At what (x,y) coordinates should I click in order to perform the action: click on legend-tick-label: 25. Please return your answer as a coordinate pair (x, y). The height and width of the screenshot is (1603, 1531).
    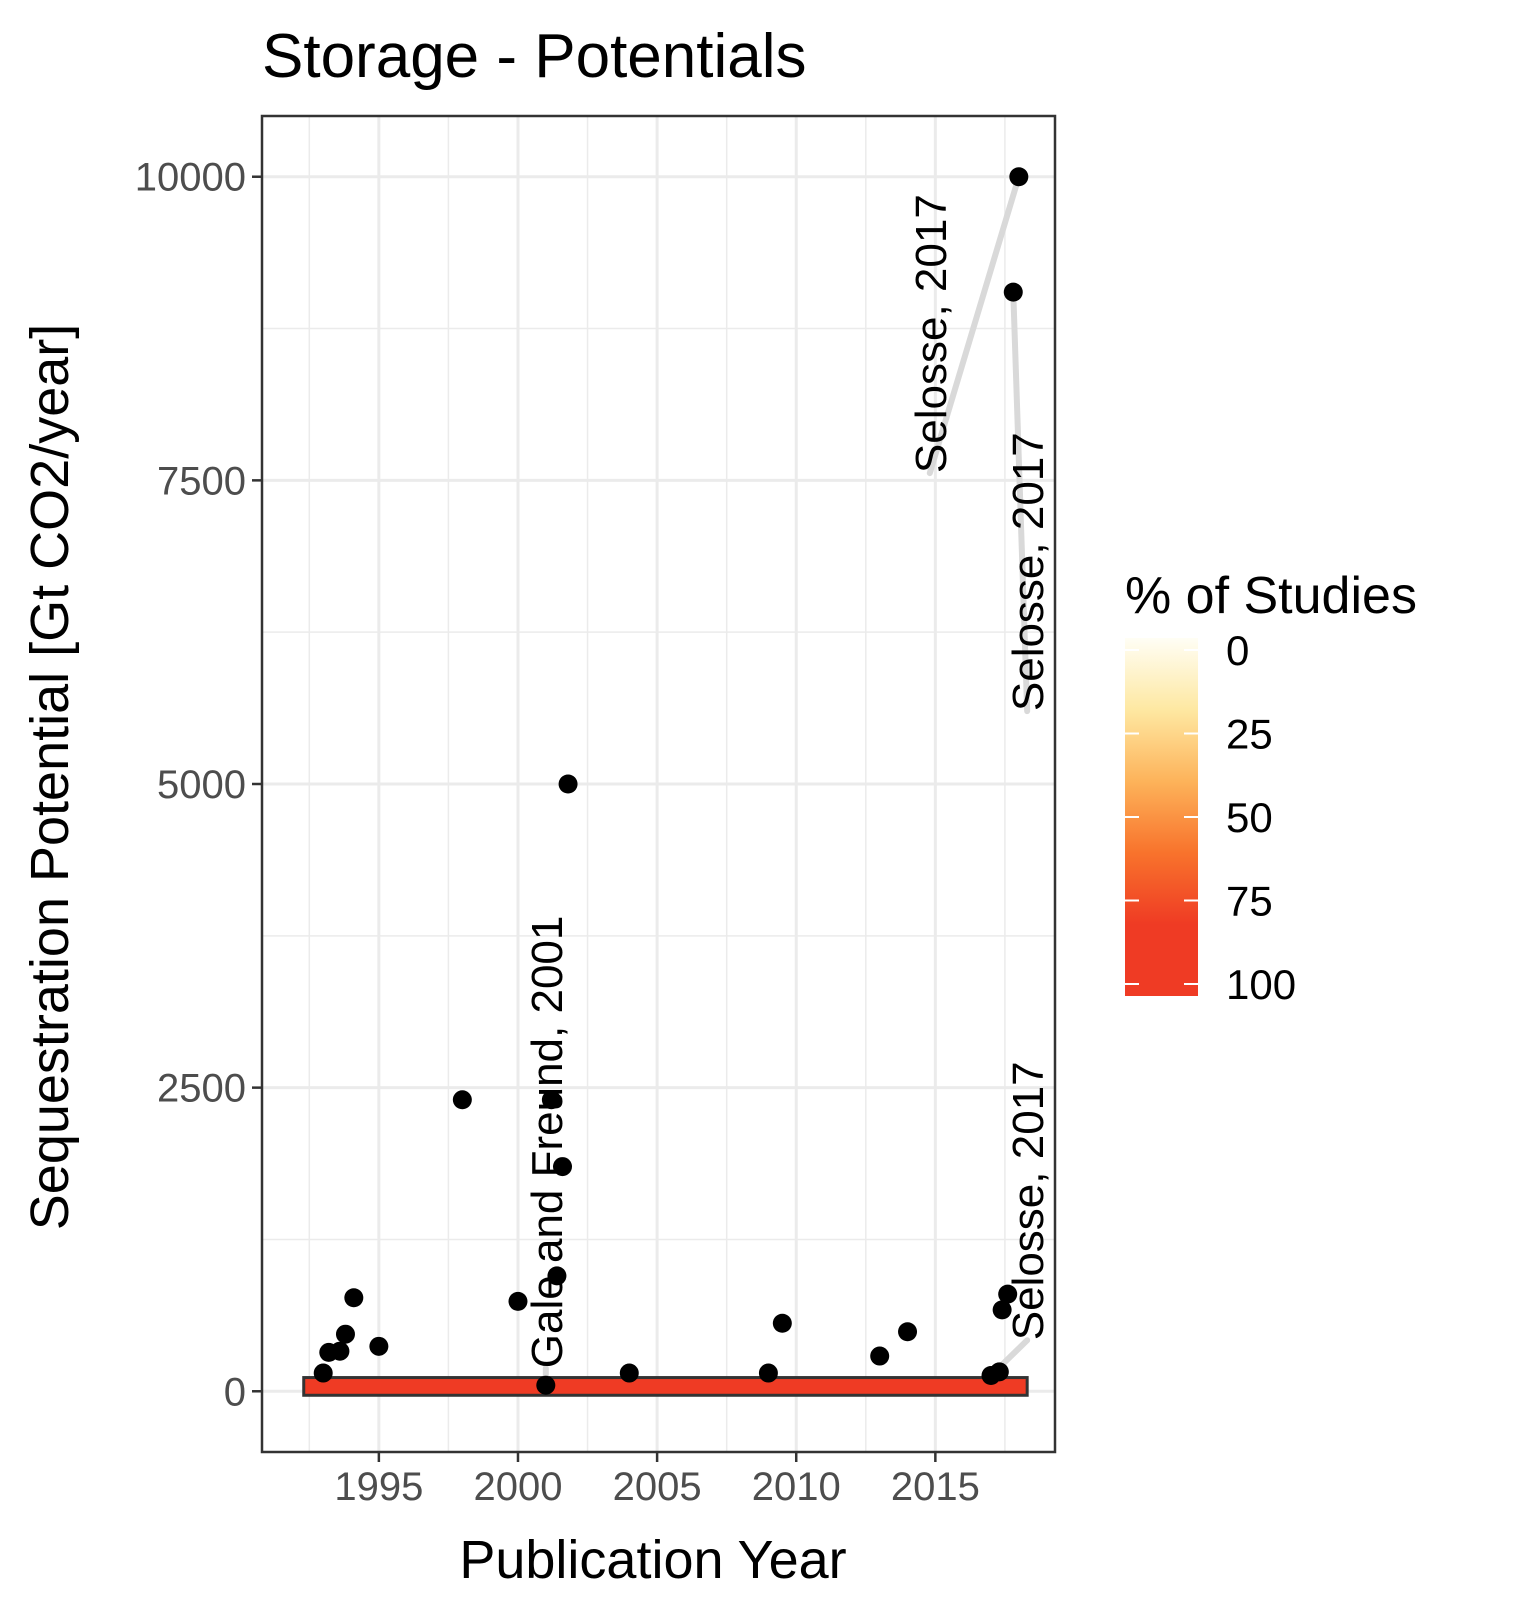
    Looking at the image, I should click on (1249, 734).